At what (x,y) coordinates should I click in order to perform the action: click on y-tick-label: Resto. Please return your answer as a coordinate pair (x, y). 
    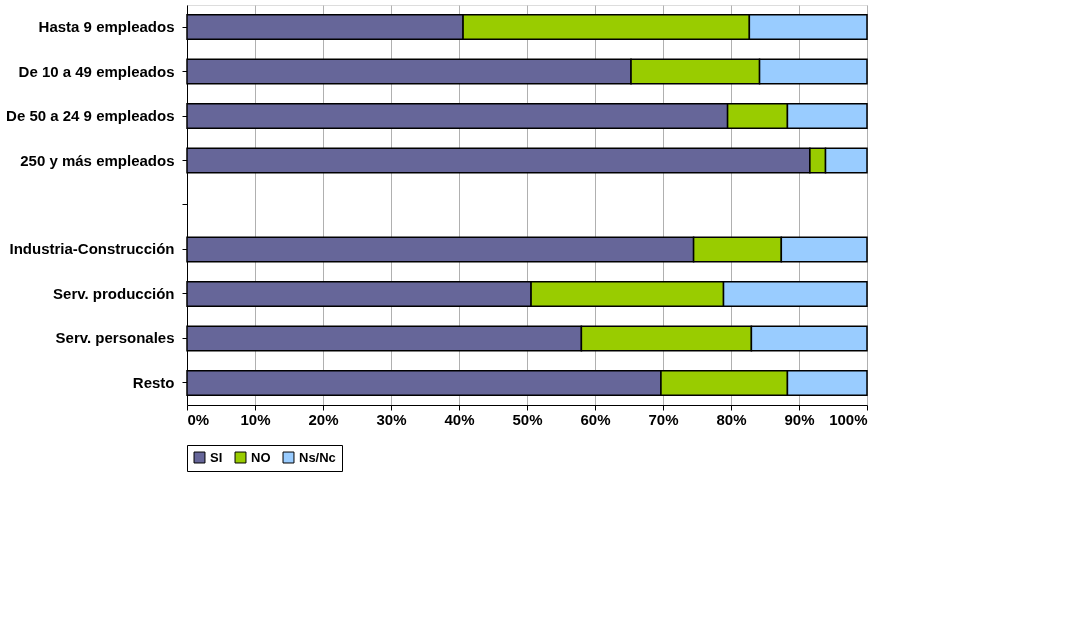
    Looking at the image, I should click on (153, 382).